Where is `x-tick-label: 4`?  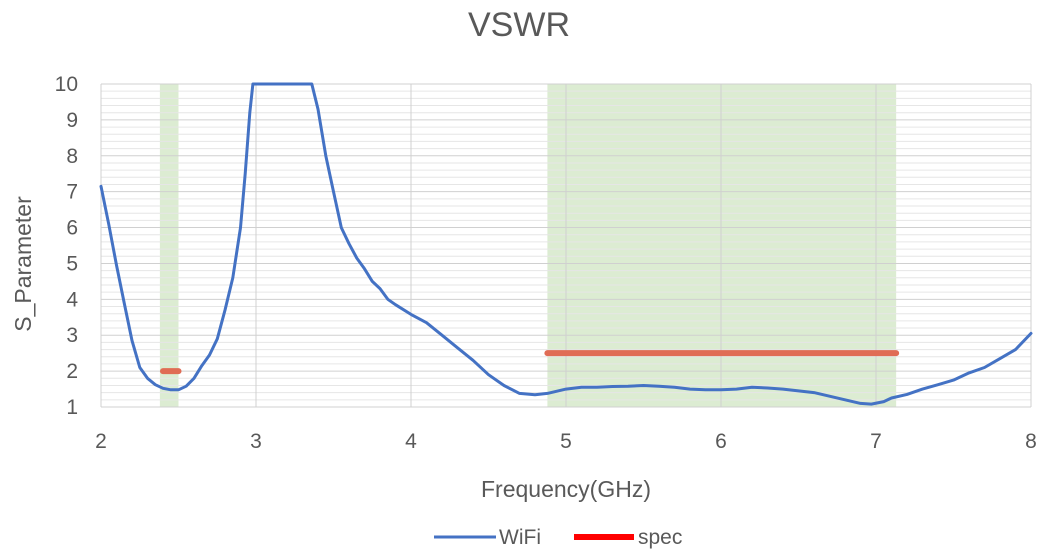 x-tick-label: 4 is located at coordinates (411, 441).